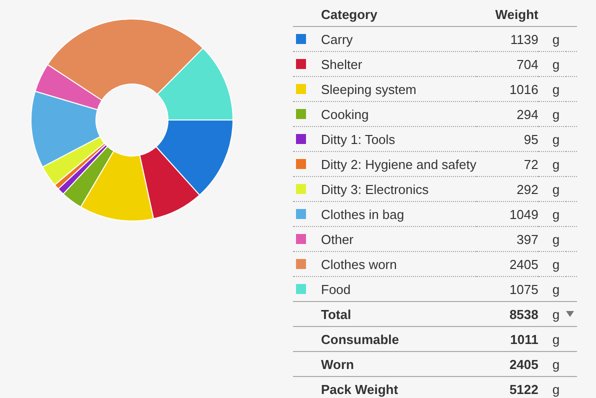  What do you see at coordinates (440, 389) in the screenshot?
I see `text: Pack Weight 5122 g` at bounding box center [440, 389].